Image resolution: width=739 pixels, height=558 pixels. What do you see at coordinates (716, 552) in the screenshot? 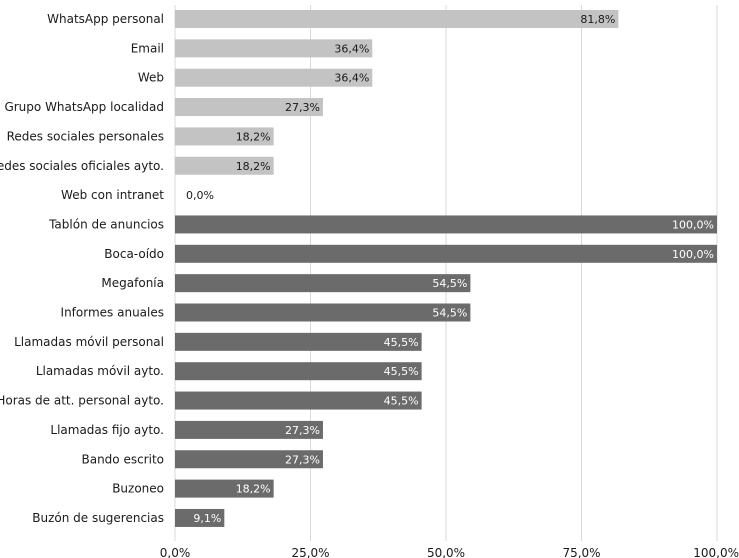
I see `x-tick-label: 100,0%` at bounding box center [716, 552].